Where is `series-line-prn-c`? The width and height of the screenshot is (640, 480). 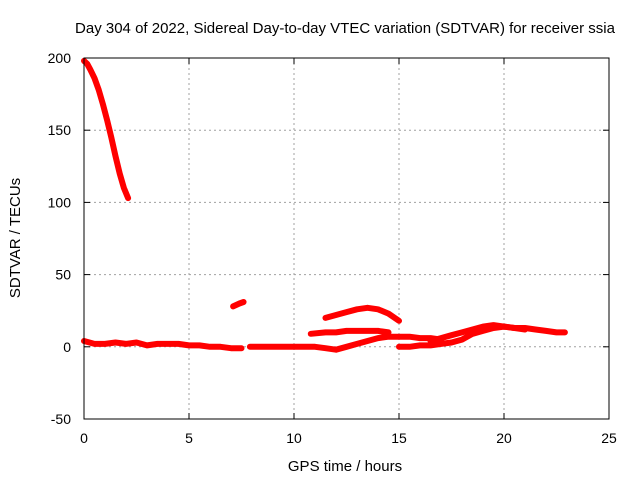
series-line-prn-c is located at coordinates (238, 304).